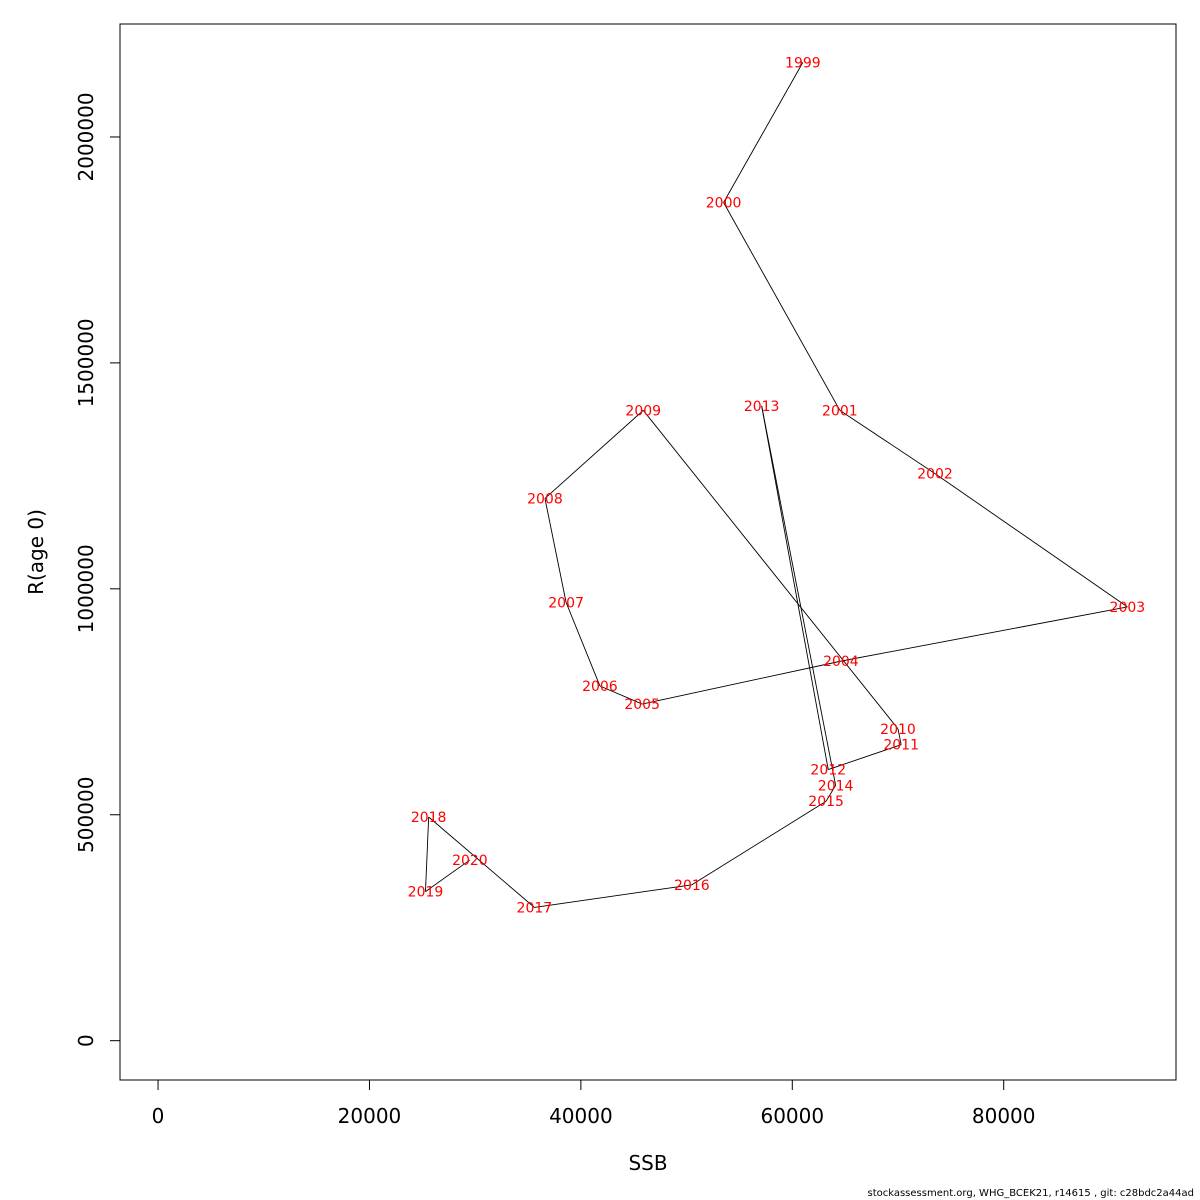  I want to click on point-label-2006: 2006, so click(600, 687).